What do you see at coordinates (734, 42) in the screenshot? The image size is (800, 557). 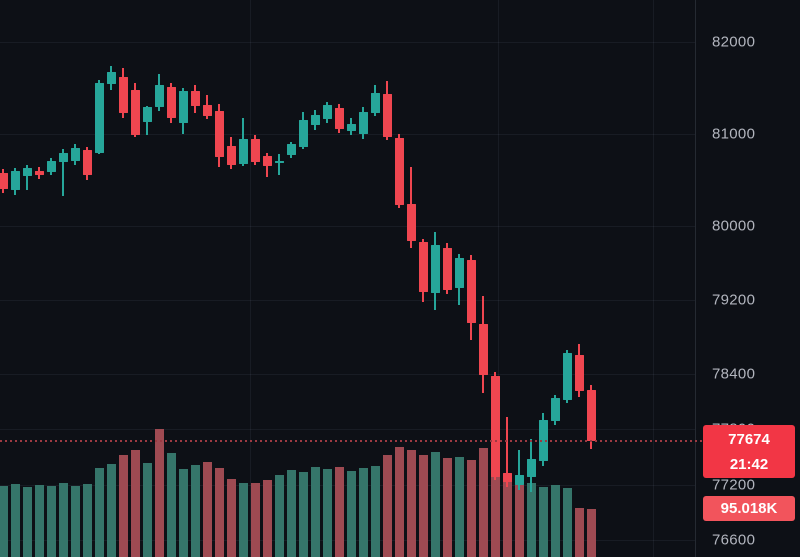 I see `price-axis-label: 82000` at bounding box center [734, 42].